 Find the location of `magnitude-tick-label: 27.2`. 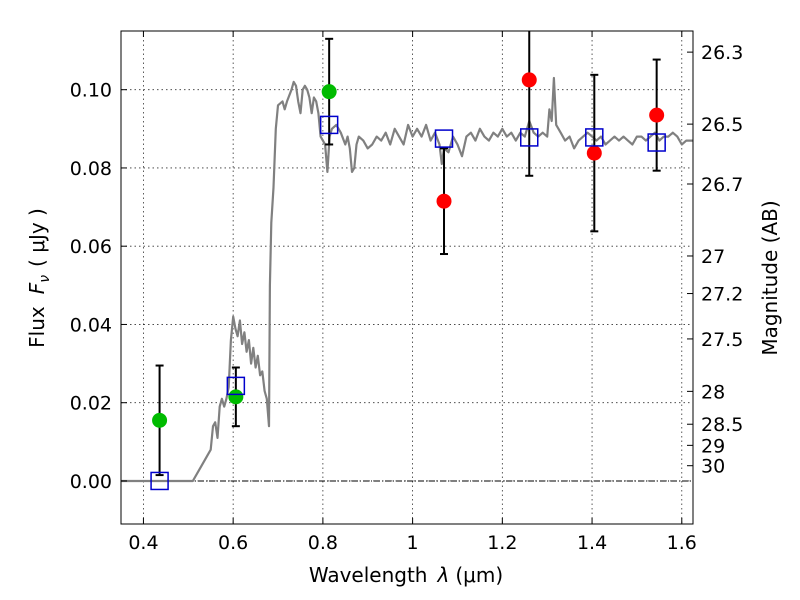

magnitude-tick-label: 27.2 is located at coordinates (722, 295).